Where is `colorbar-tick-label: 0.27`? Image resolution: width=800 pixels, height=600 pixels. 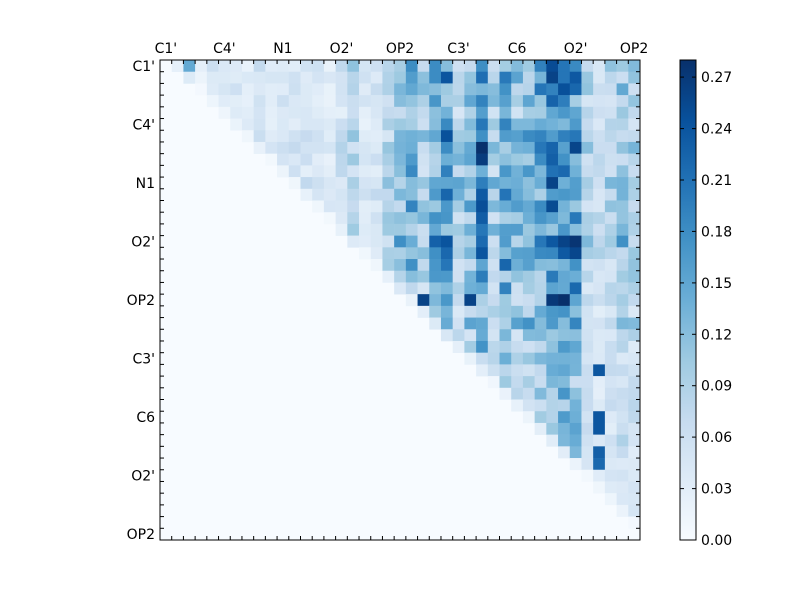
colorbar-tick-label: 0.27 is located at coordinates (716, 78).